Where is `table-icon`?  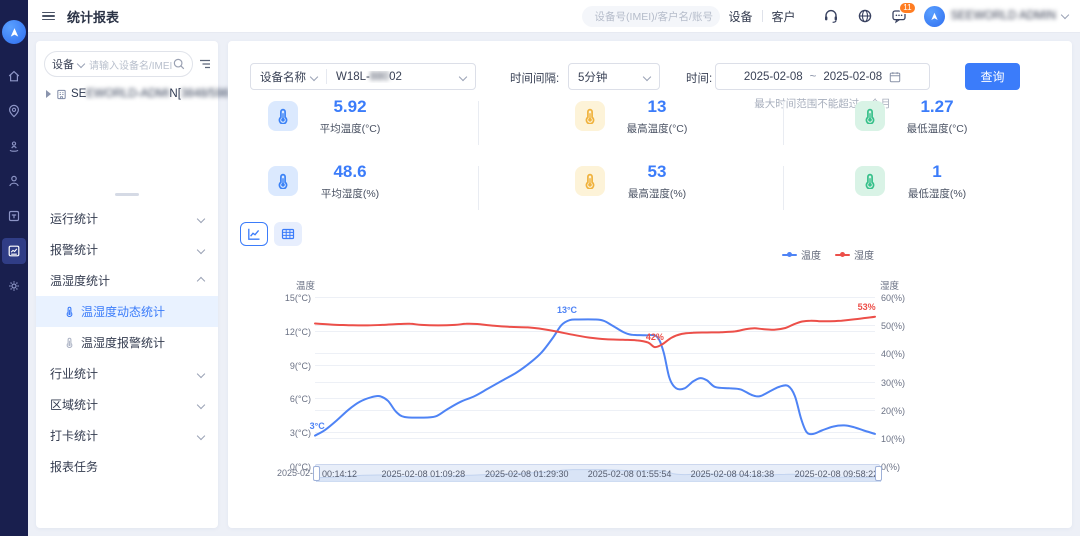
table-icon is located at coordinates (288, 234).